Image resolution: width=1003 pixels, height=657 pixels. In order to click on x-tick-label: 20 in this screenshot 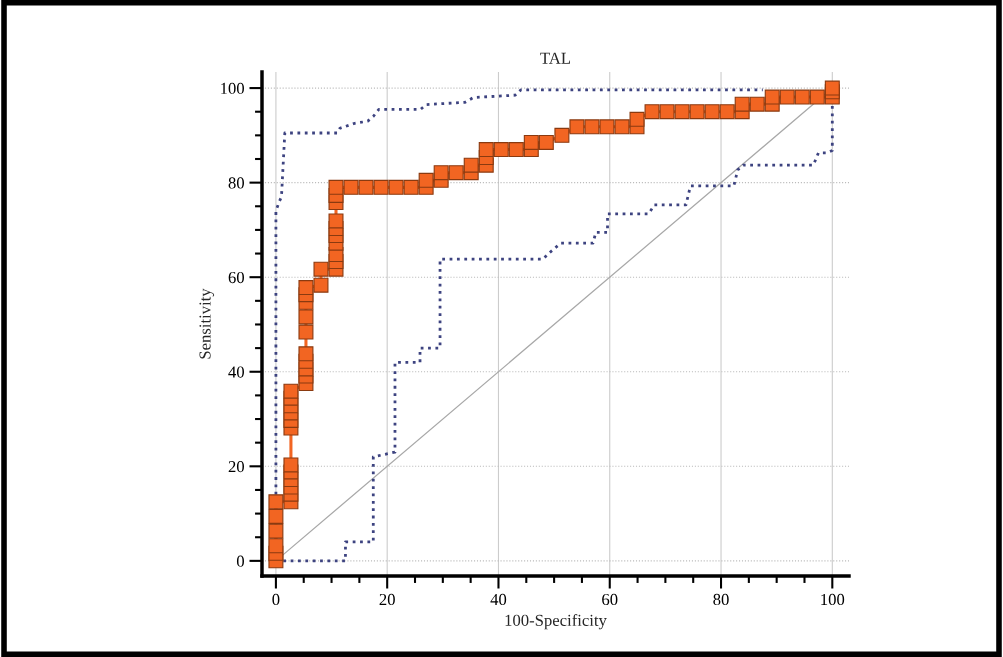, I will do `click(387, 599)`.